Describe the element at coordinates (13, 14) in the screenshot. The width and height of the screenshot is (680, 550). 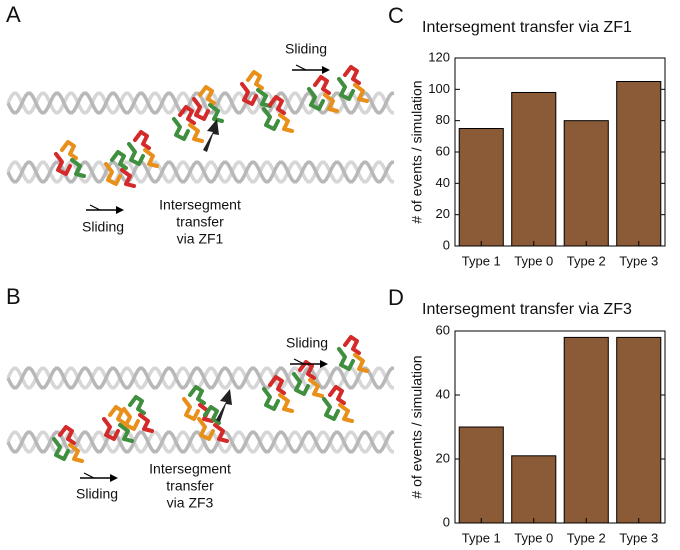
I see `panel-label: A` at that location.